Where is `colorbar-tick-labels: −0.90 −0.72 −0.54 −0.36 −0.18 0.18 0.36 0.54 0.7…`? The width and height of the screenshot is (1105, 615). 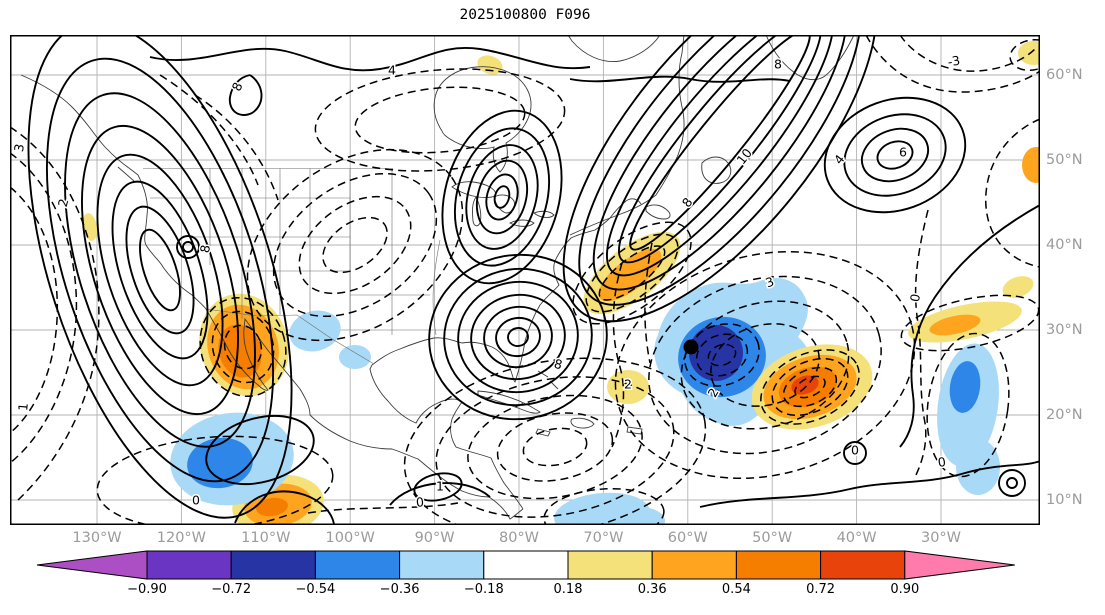 colorbar-tick-labels: −0.90 −0.72 −0.54 −0.36 −0.18 0.18 0.36 0.54 0.7… is located at coordinates (552, 591).